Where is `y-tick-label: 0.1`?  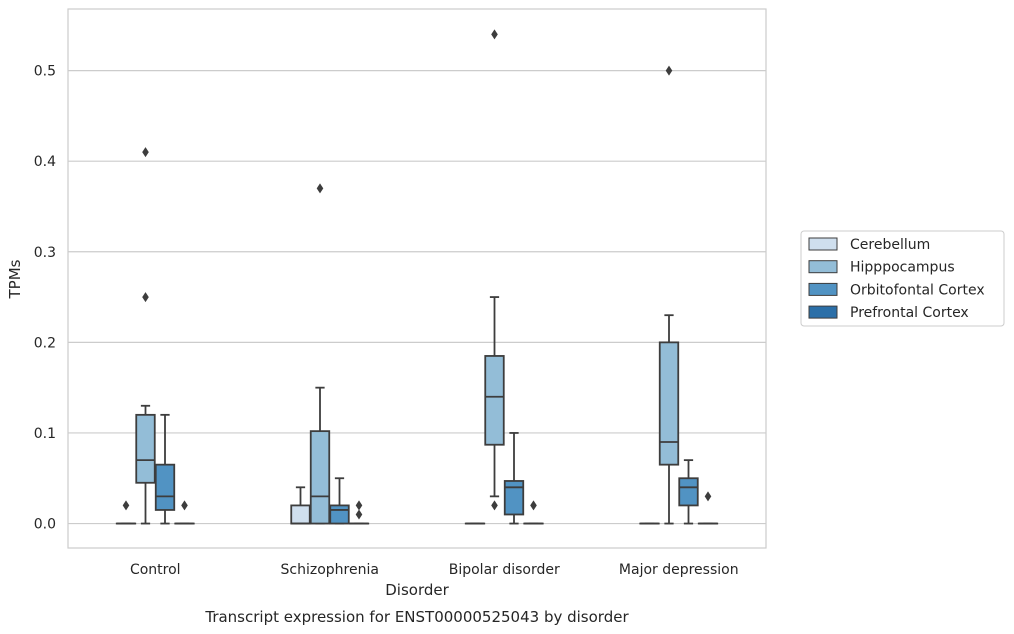
y-tick-label: 0.1 is located at coordinates (45, 434).